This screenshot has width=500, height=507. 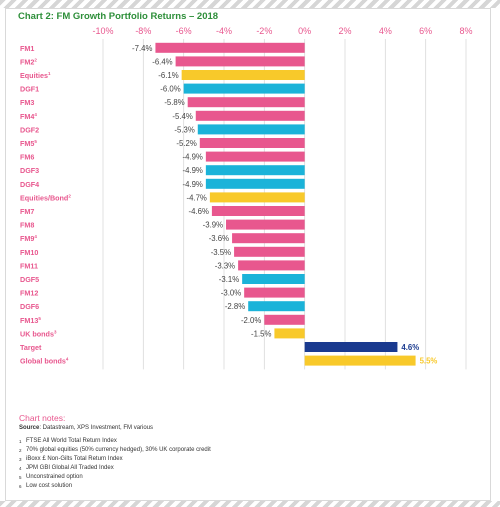 I want to click on footnote-4: 4 JPM GBI Global All Traded Index, so click(x=115, y=468).